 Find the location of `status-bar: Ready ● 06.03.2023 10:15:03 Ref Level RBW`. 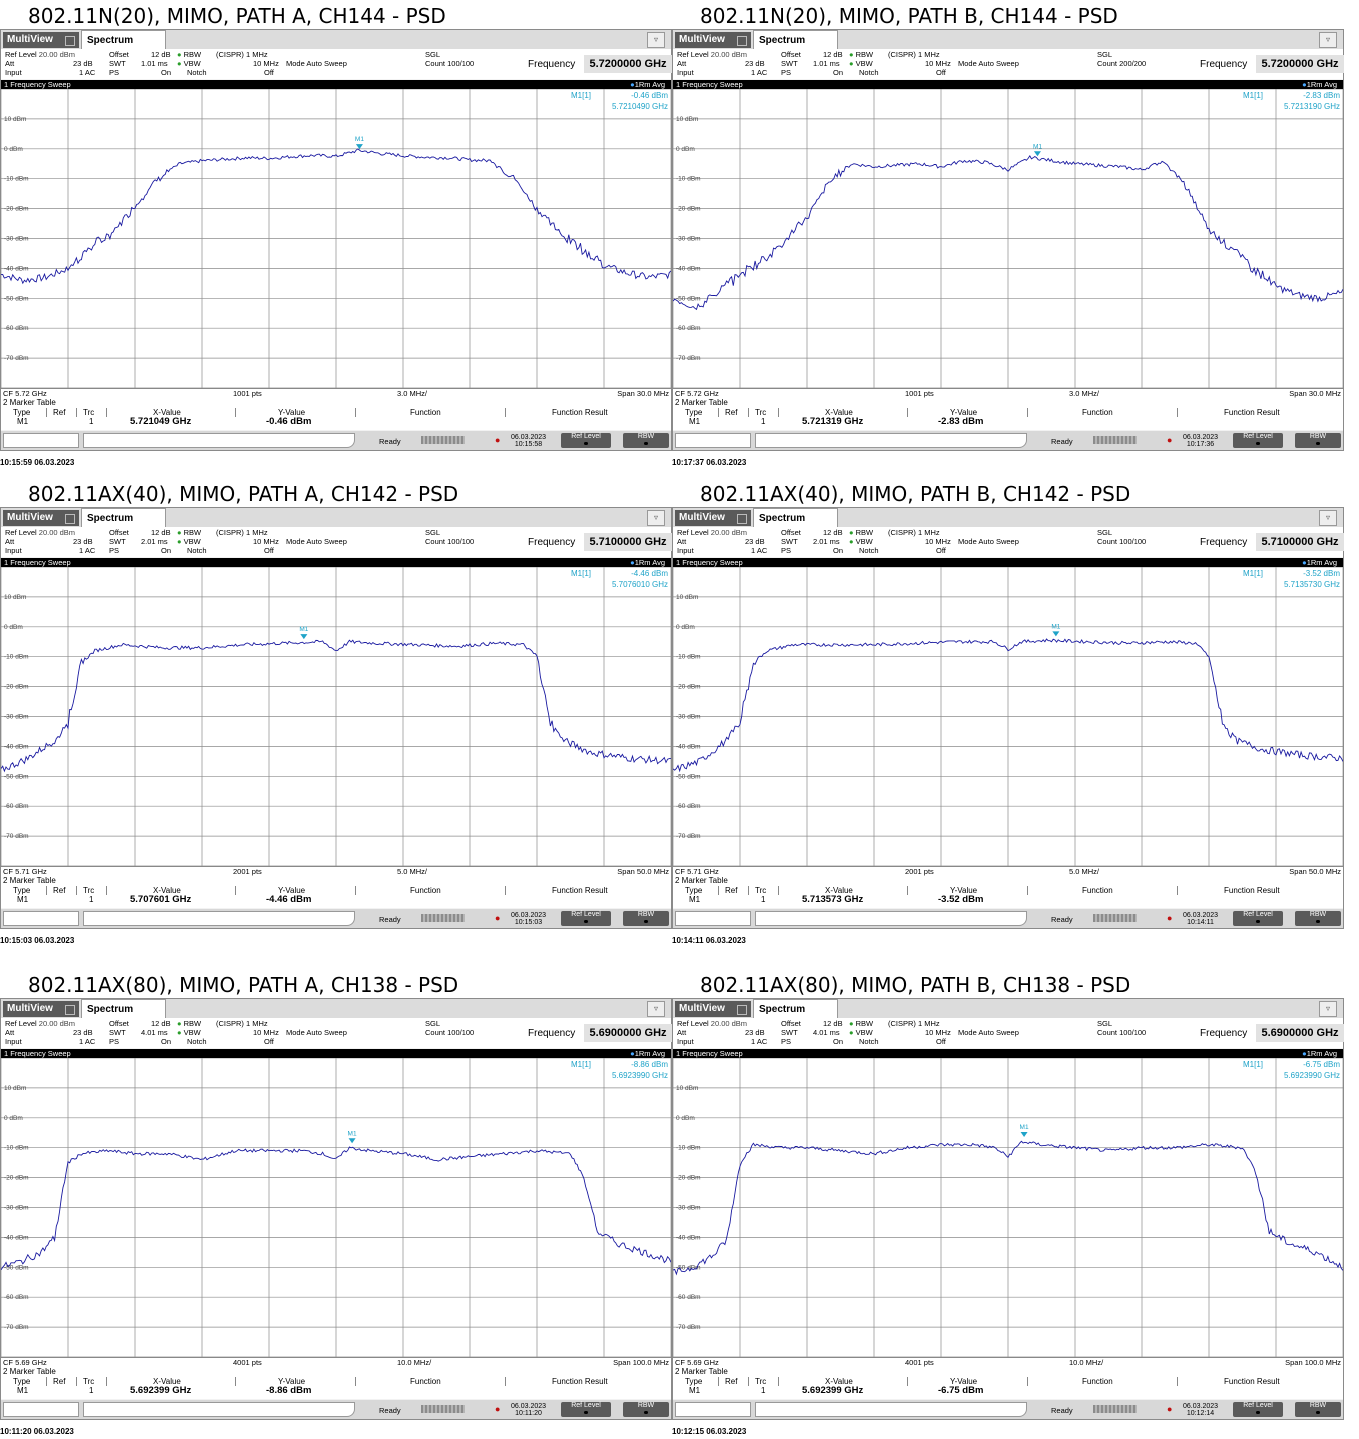

status-bar: Ready ● 06.03.2023 10:15:03 Ref Level RBW is located at coordinates (336, 918).